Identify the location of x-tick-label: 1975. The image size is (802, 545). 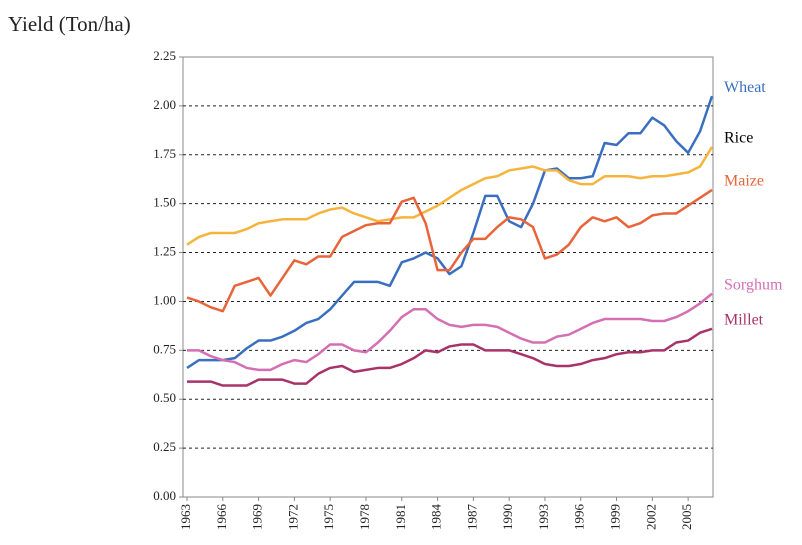
(328, 517).